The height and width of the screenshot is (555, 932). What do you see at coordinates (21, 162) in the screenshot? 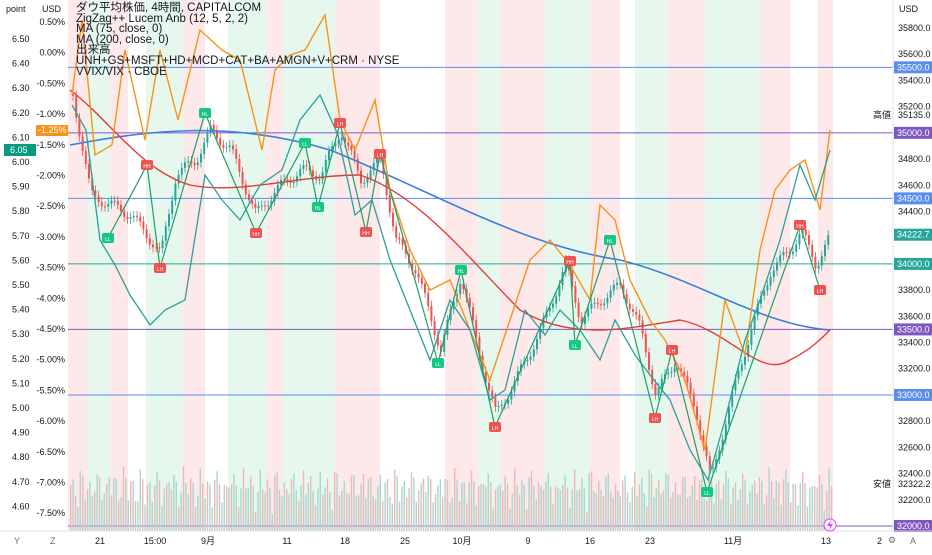
I see `left-axis-tick: 6.00` at bounding box center [21, 162].